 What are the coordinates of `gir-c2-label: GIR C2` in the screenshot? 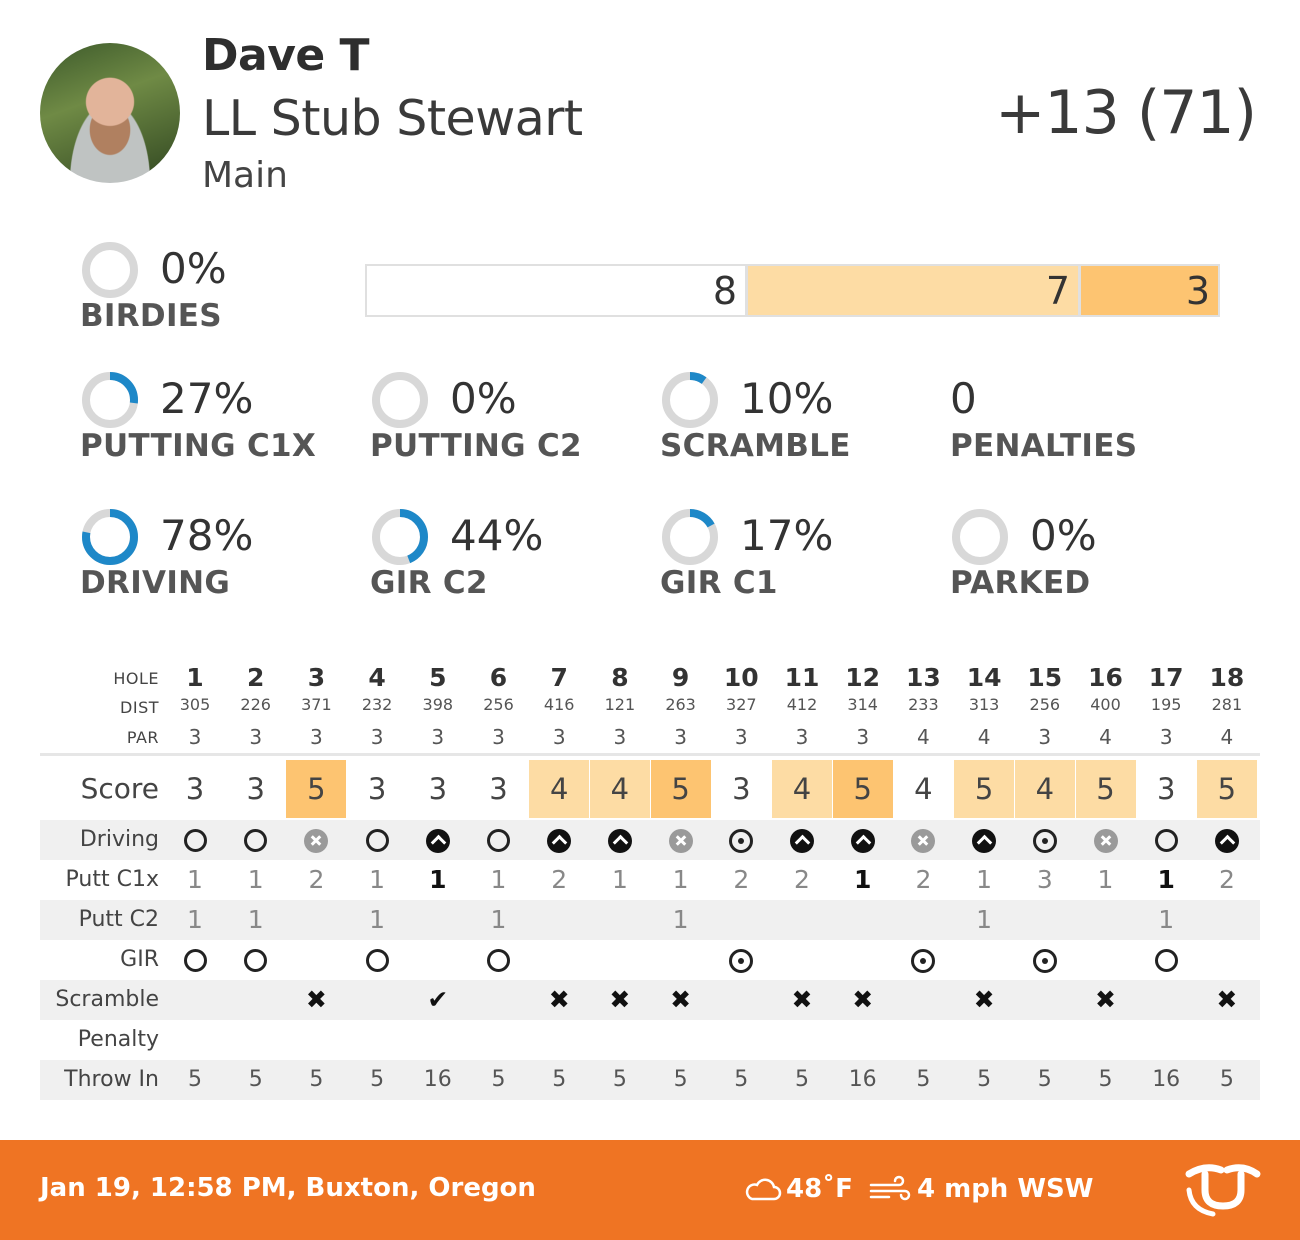 It's located at (429, 583).